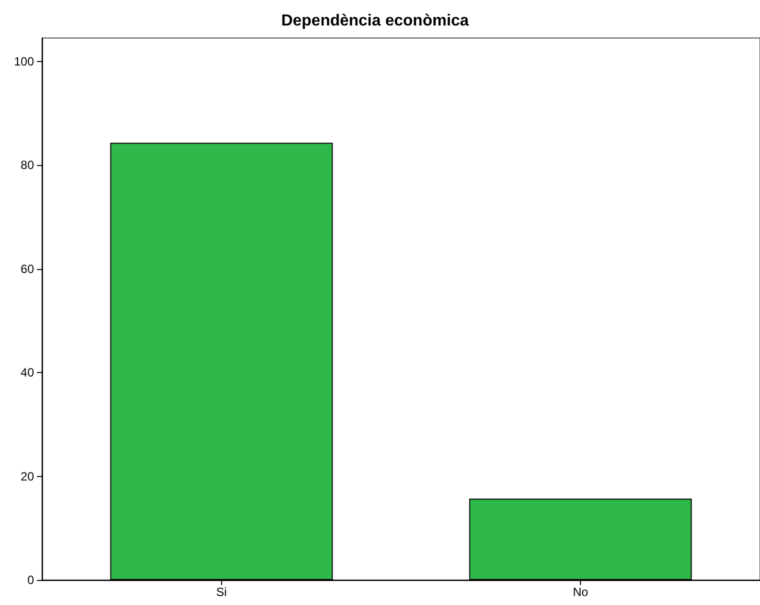 Image resolution: width=760 pixels, height=605 pixels. What do you see at coordinates (375, 21) in the screenshot?
I see `chart-title: Dependència econòmica` at bounding box center [375, 21].